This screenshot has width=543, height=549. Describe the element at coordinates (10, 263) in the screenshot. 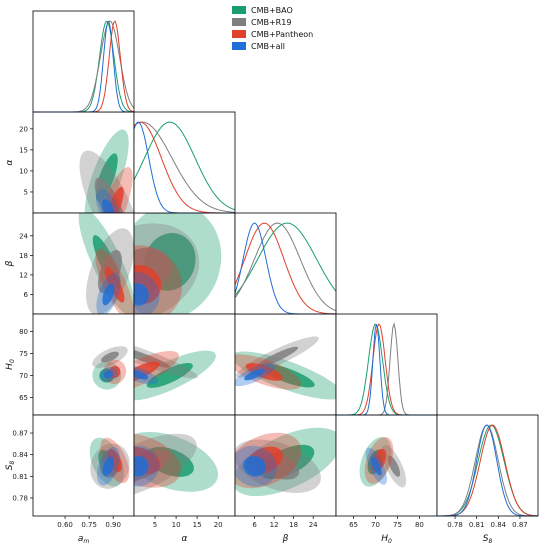

I see `y-axis-label-beta: β` at that location.